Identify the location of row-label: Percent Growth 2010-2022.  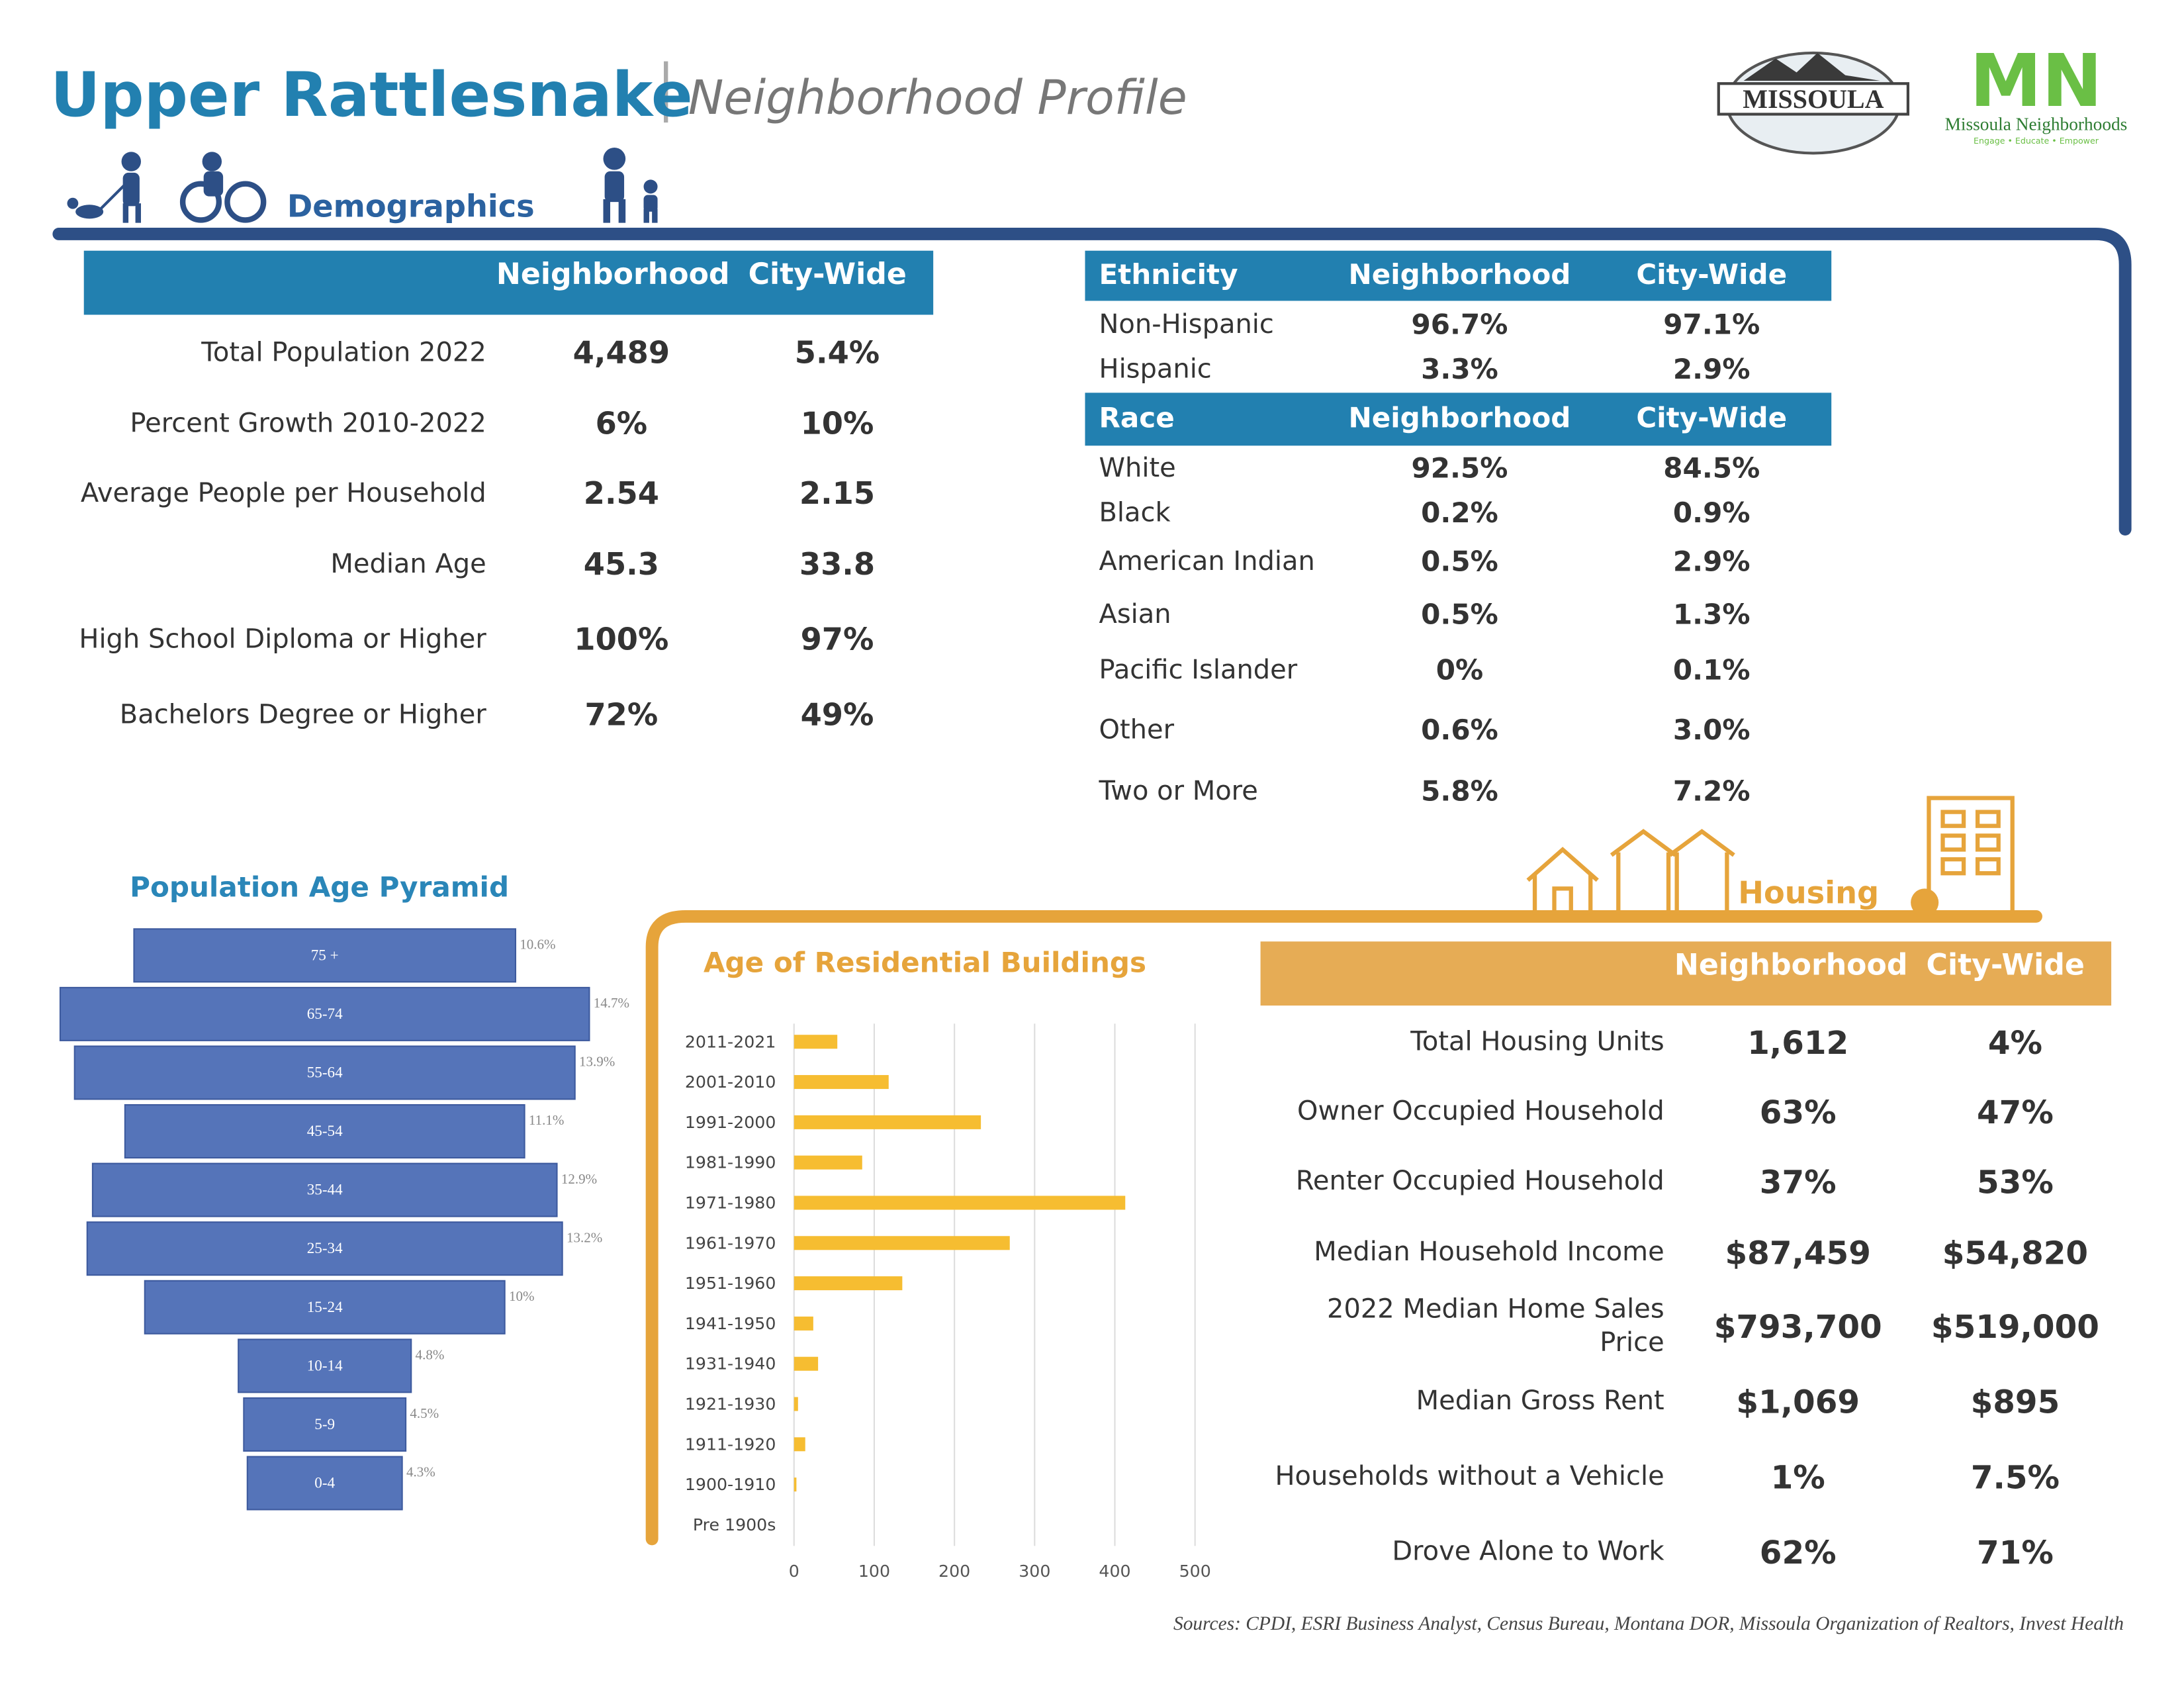
(308, 423).